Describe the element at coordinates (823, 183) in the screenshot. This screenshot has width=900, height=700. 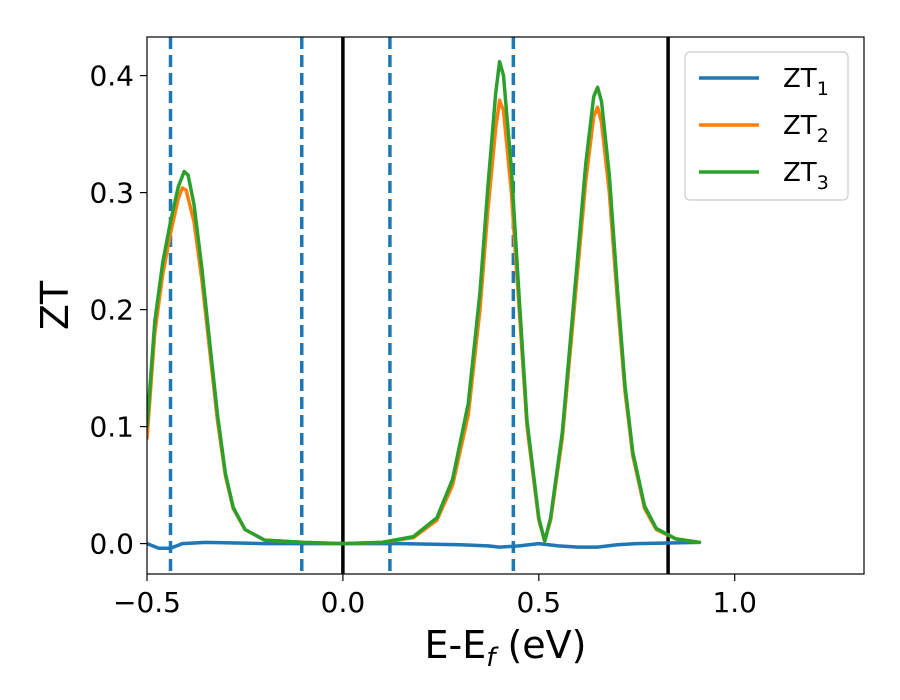
I see `legend-label-sub: 3` at that location.